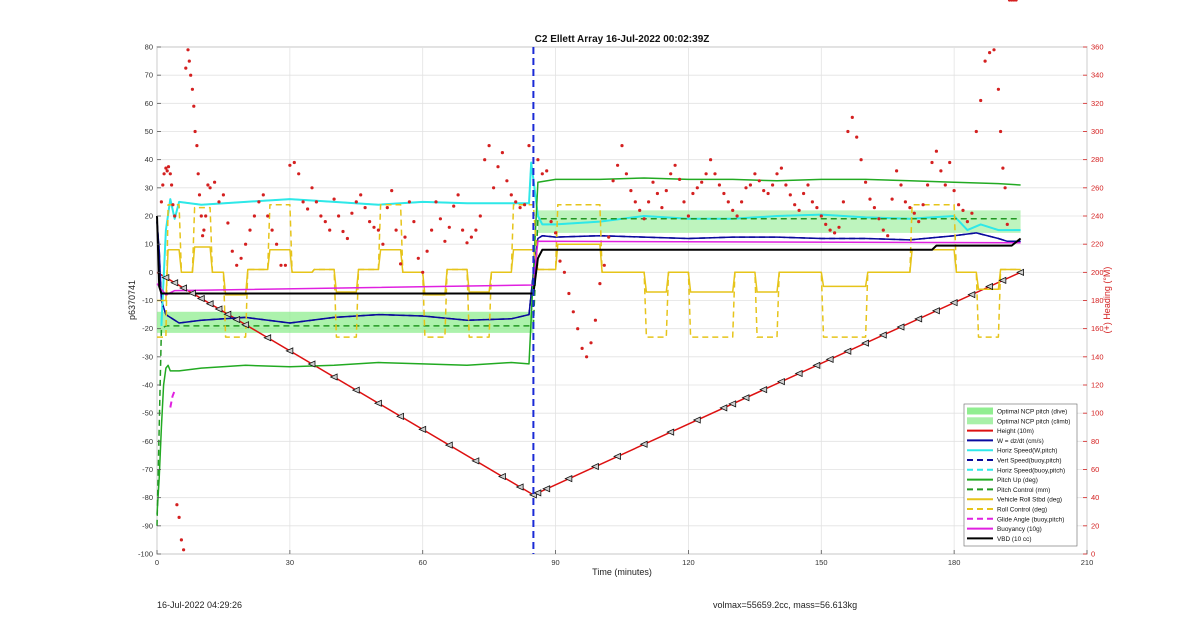  What do you see at coordinates (1093, 554) in the screenshot?
I see `y2-tick-label: 0` at bounding box center [1093, 554].